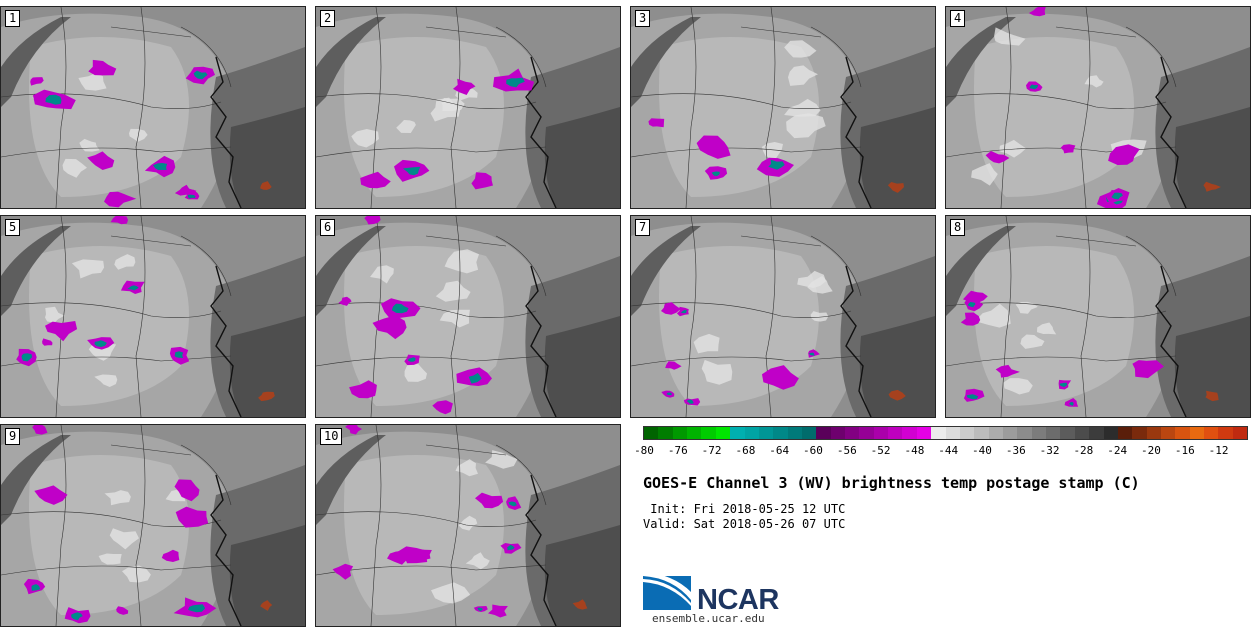  Describe the element at coordinates (880, 450) in the screenshot. I see `colorbar-tick-label: -52` at that location.